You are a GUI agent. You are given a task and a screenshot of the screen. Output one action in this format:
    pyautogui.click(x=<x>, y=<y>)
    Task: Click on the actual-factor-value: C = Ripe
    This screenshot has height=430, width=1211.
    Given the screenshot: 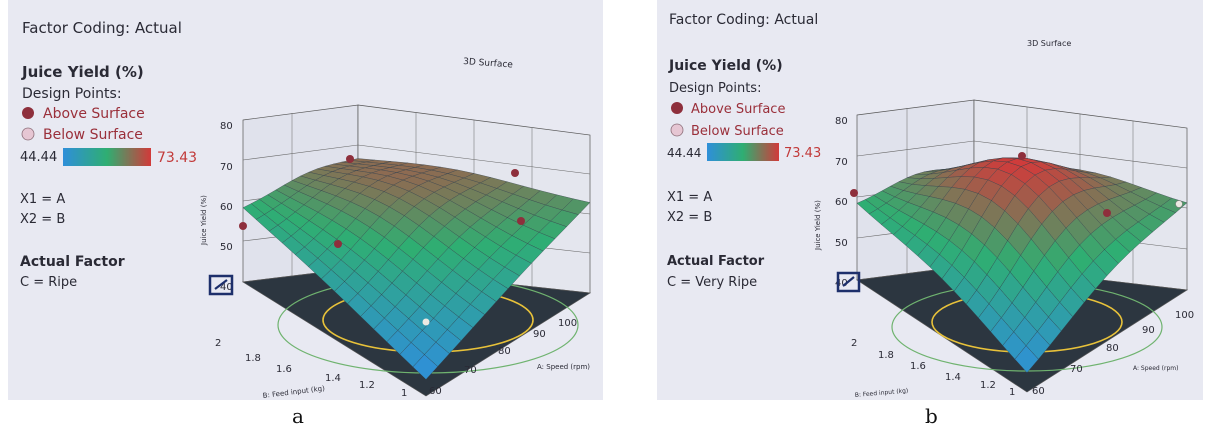 What is the action you would take?
    pyautogui.click(x=48, y=282)
    